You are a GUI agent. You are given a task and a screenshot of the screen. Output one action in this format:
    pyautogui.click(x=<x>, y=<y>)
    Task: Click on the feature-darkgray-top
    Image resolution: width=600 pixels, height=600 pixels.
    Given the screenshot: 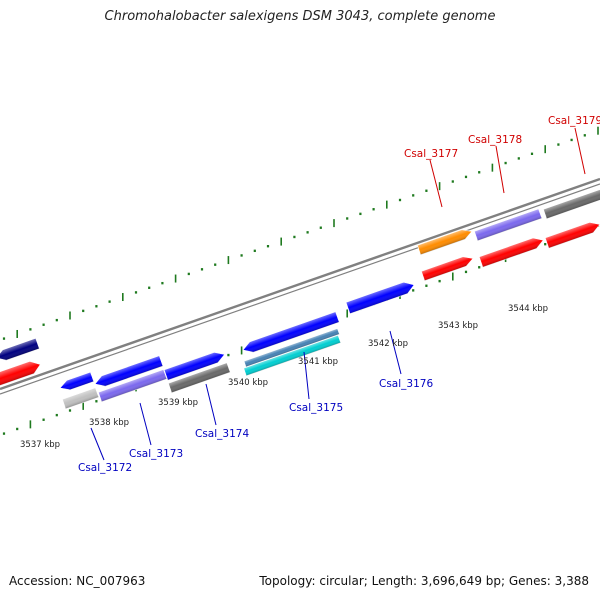 What is the action you would take?
    pyautogui.click(x=571, y=204)
    